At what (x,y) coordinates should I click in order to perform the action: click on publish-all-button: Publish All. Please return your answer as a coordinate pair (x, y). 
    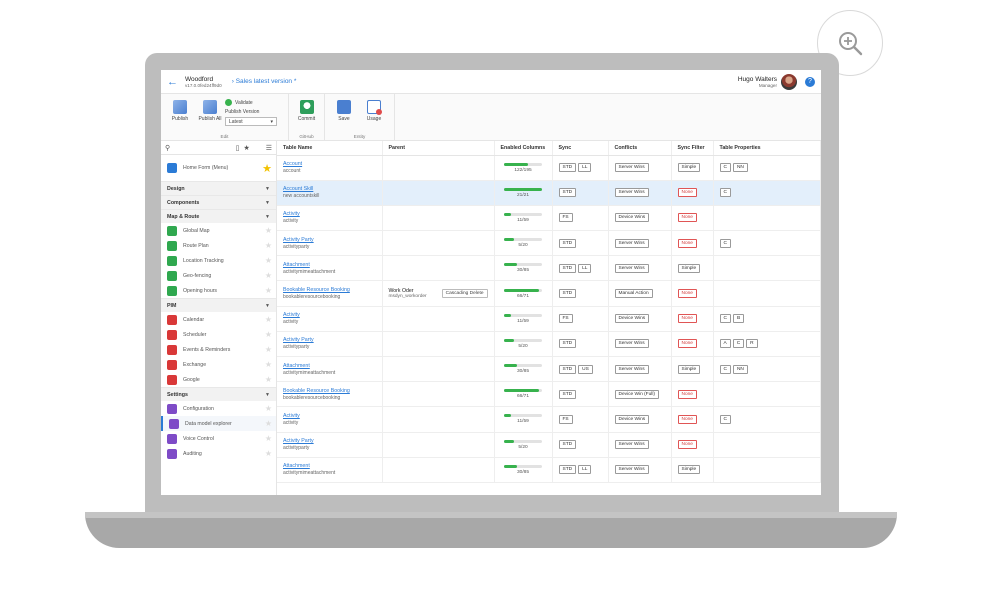
    Looking at the image, I should click on (210, 110).